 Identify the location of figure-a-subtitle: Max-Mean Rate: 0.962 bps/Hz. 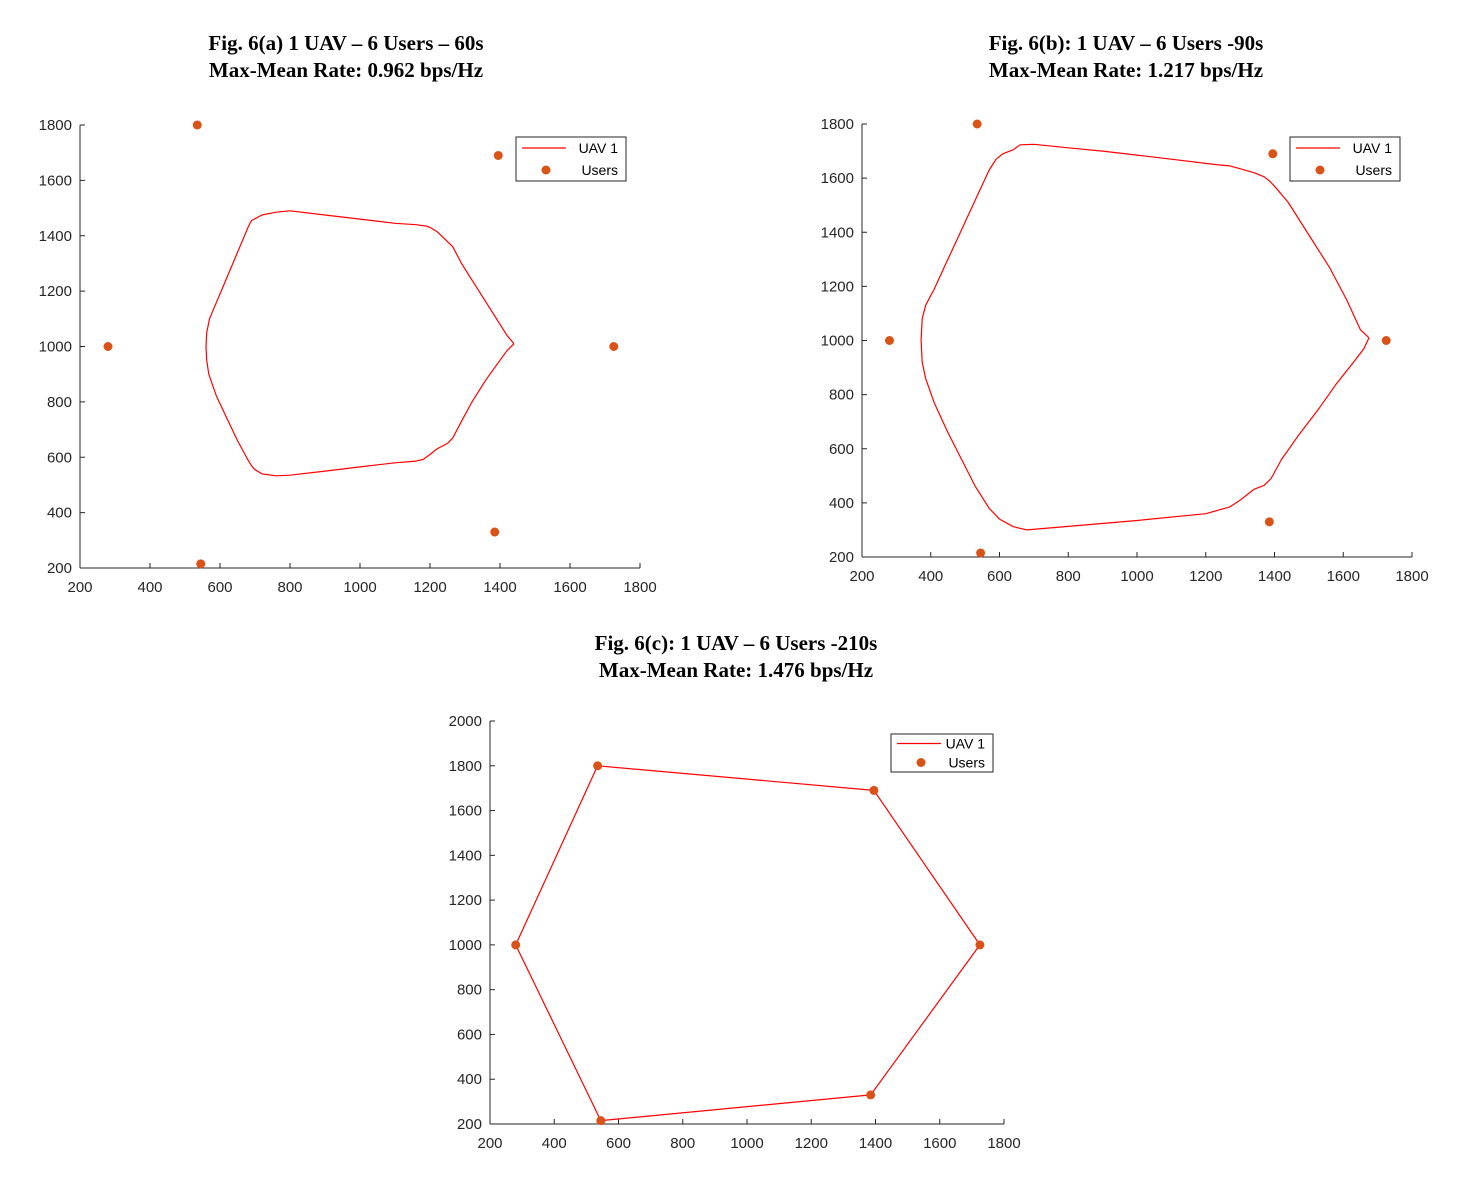
(346, 70).